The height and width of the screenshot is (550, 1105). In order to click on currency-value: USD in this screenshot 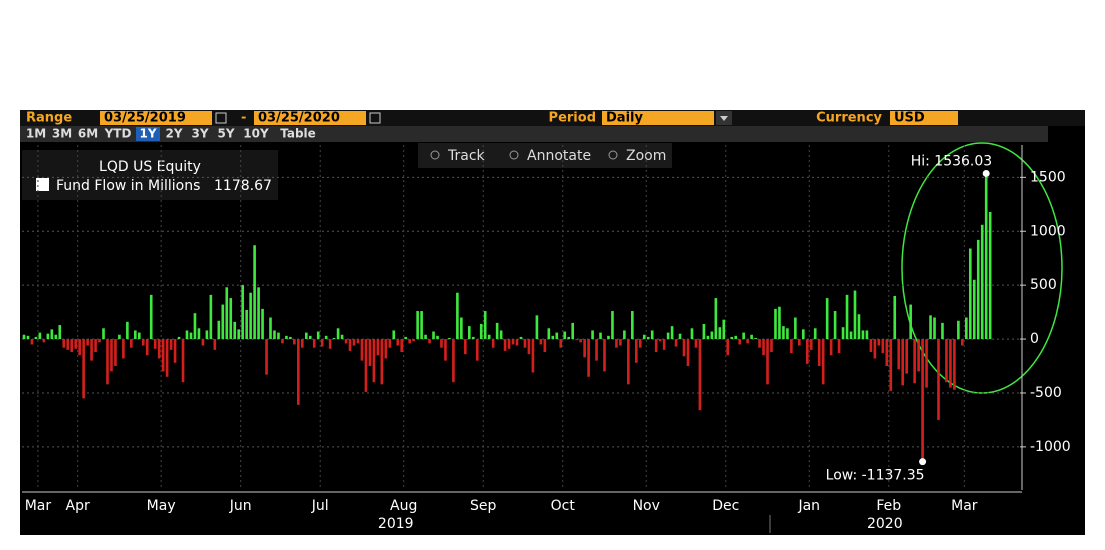, I will do `click(909, 118)`.